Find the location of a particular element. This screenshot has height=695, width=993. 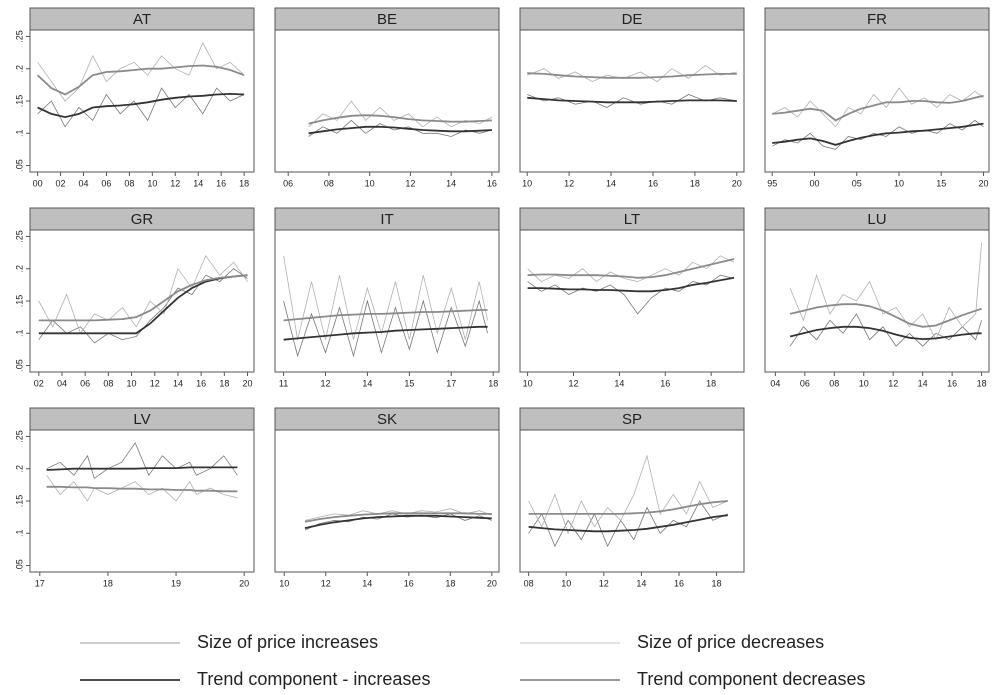

panel: DE 10 12 14 16 18 20 is located at coordinates (632, 97).